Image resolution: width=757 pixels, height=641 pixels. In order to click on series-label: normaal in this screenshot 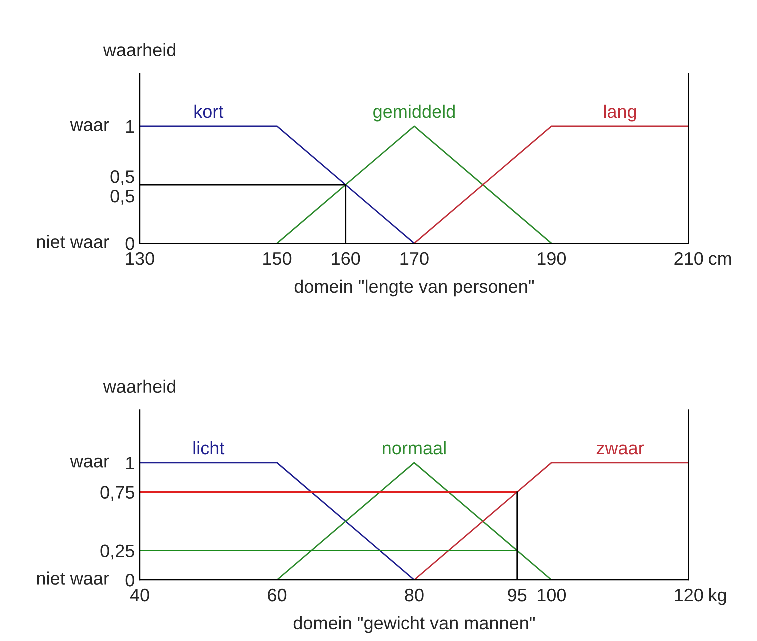, I will do `click(414, 448)`.